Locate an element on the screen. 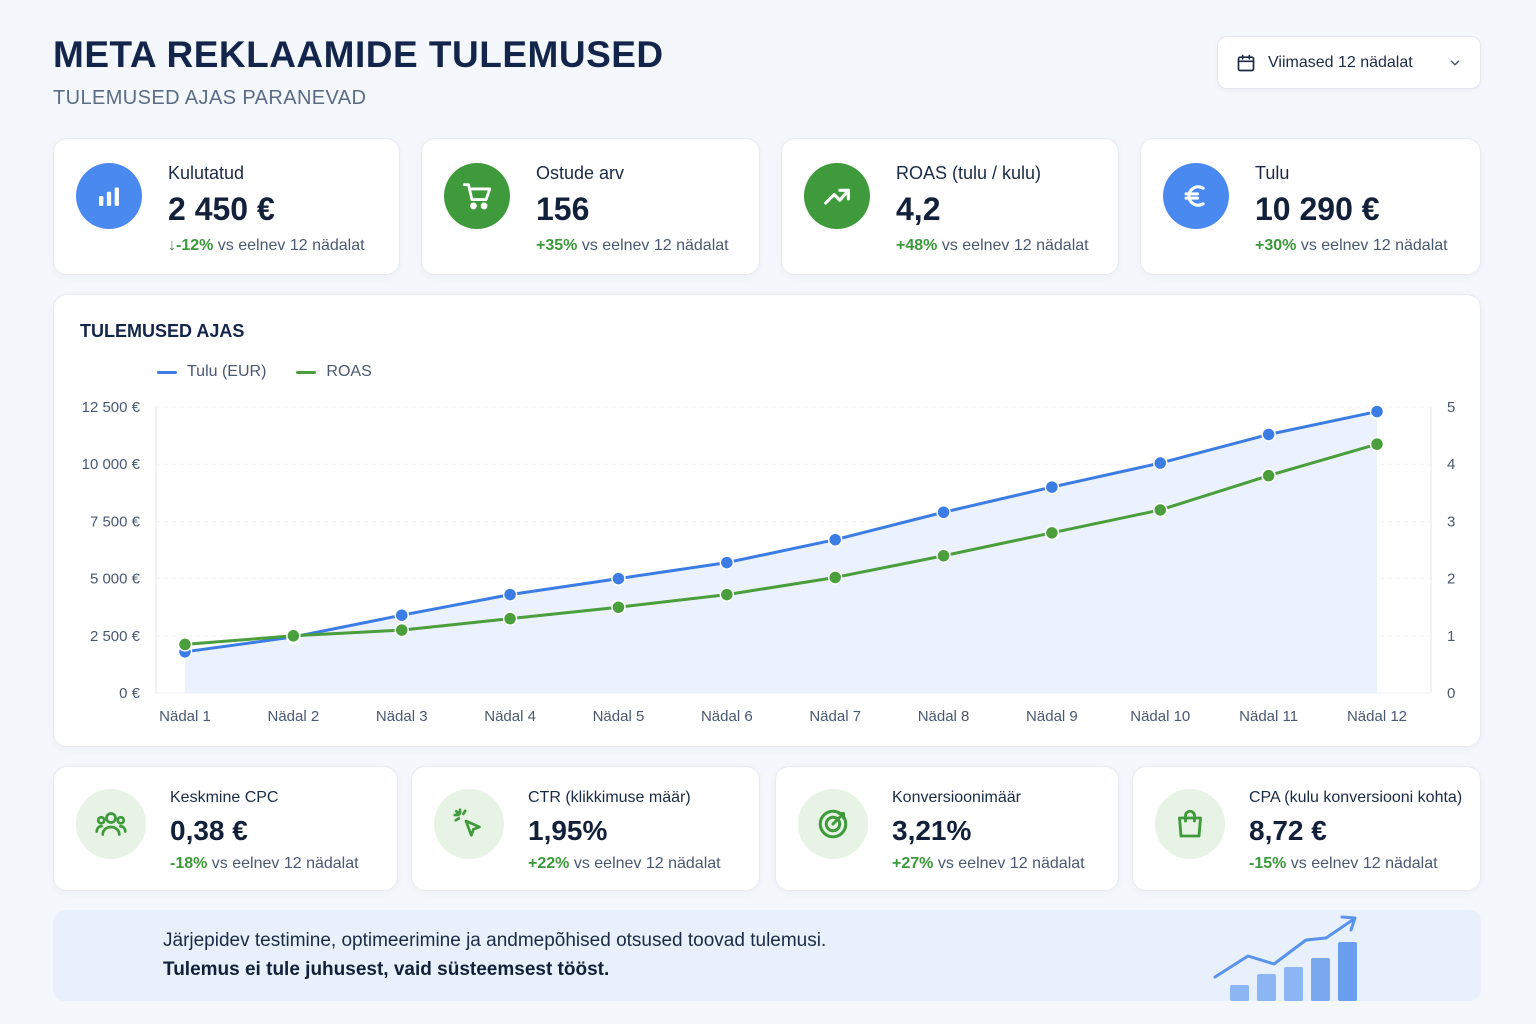 The image size is (1536, 1024). metric-change: -15% vs eelnev 12 nädalat is located at coordinates (1343, 864).